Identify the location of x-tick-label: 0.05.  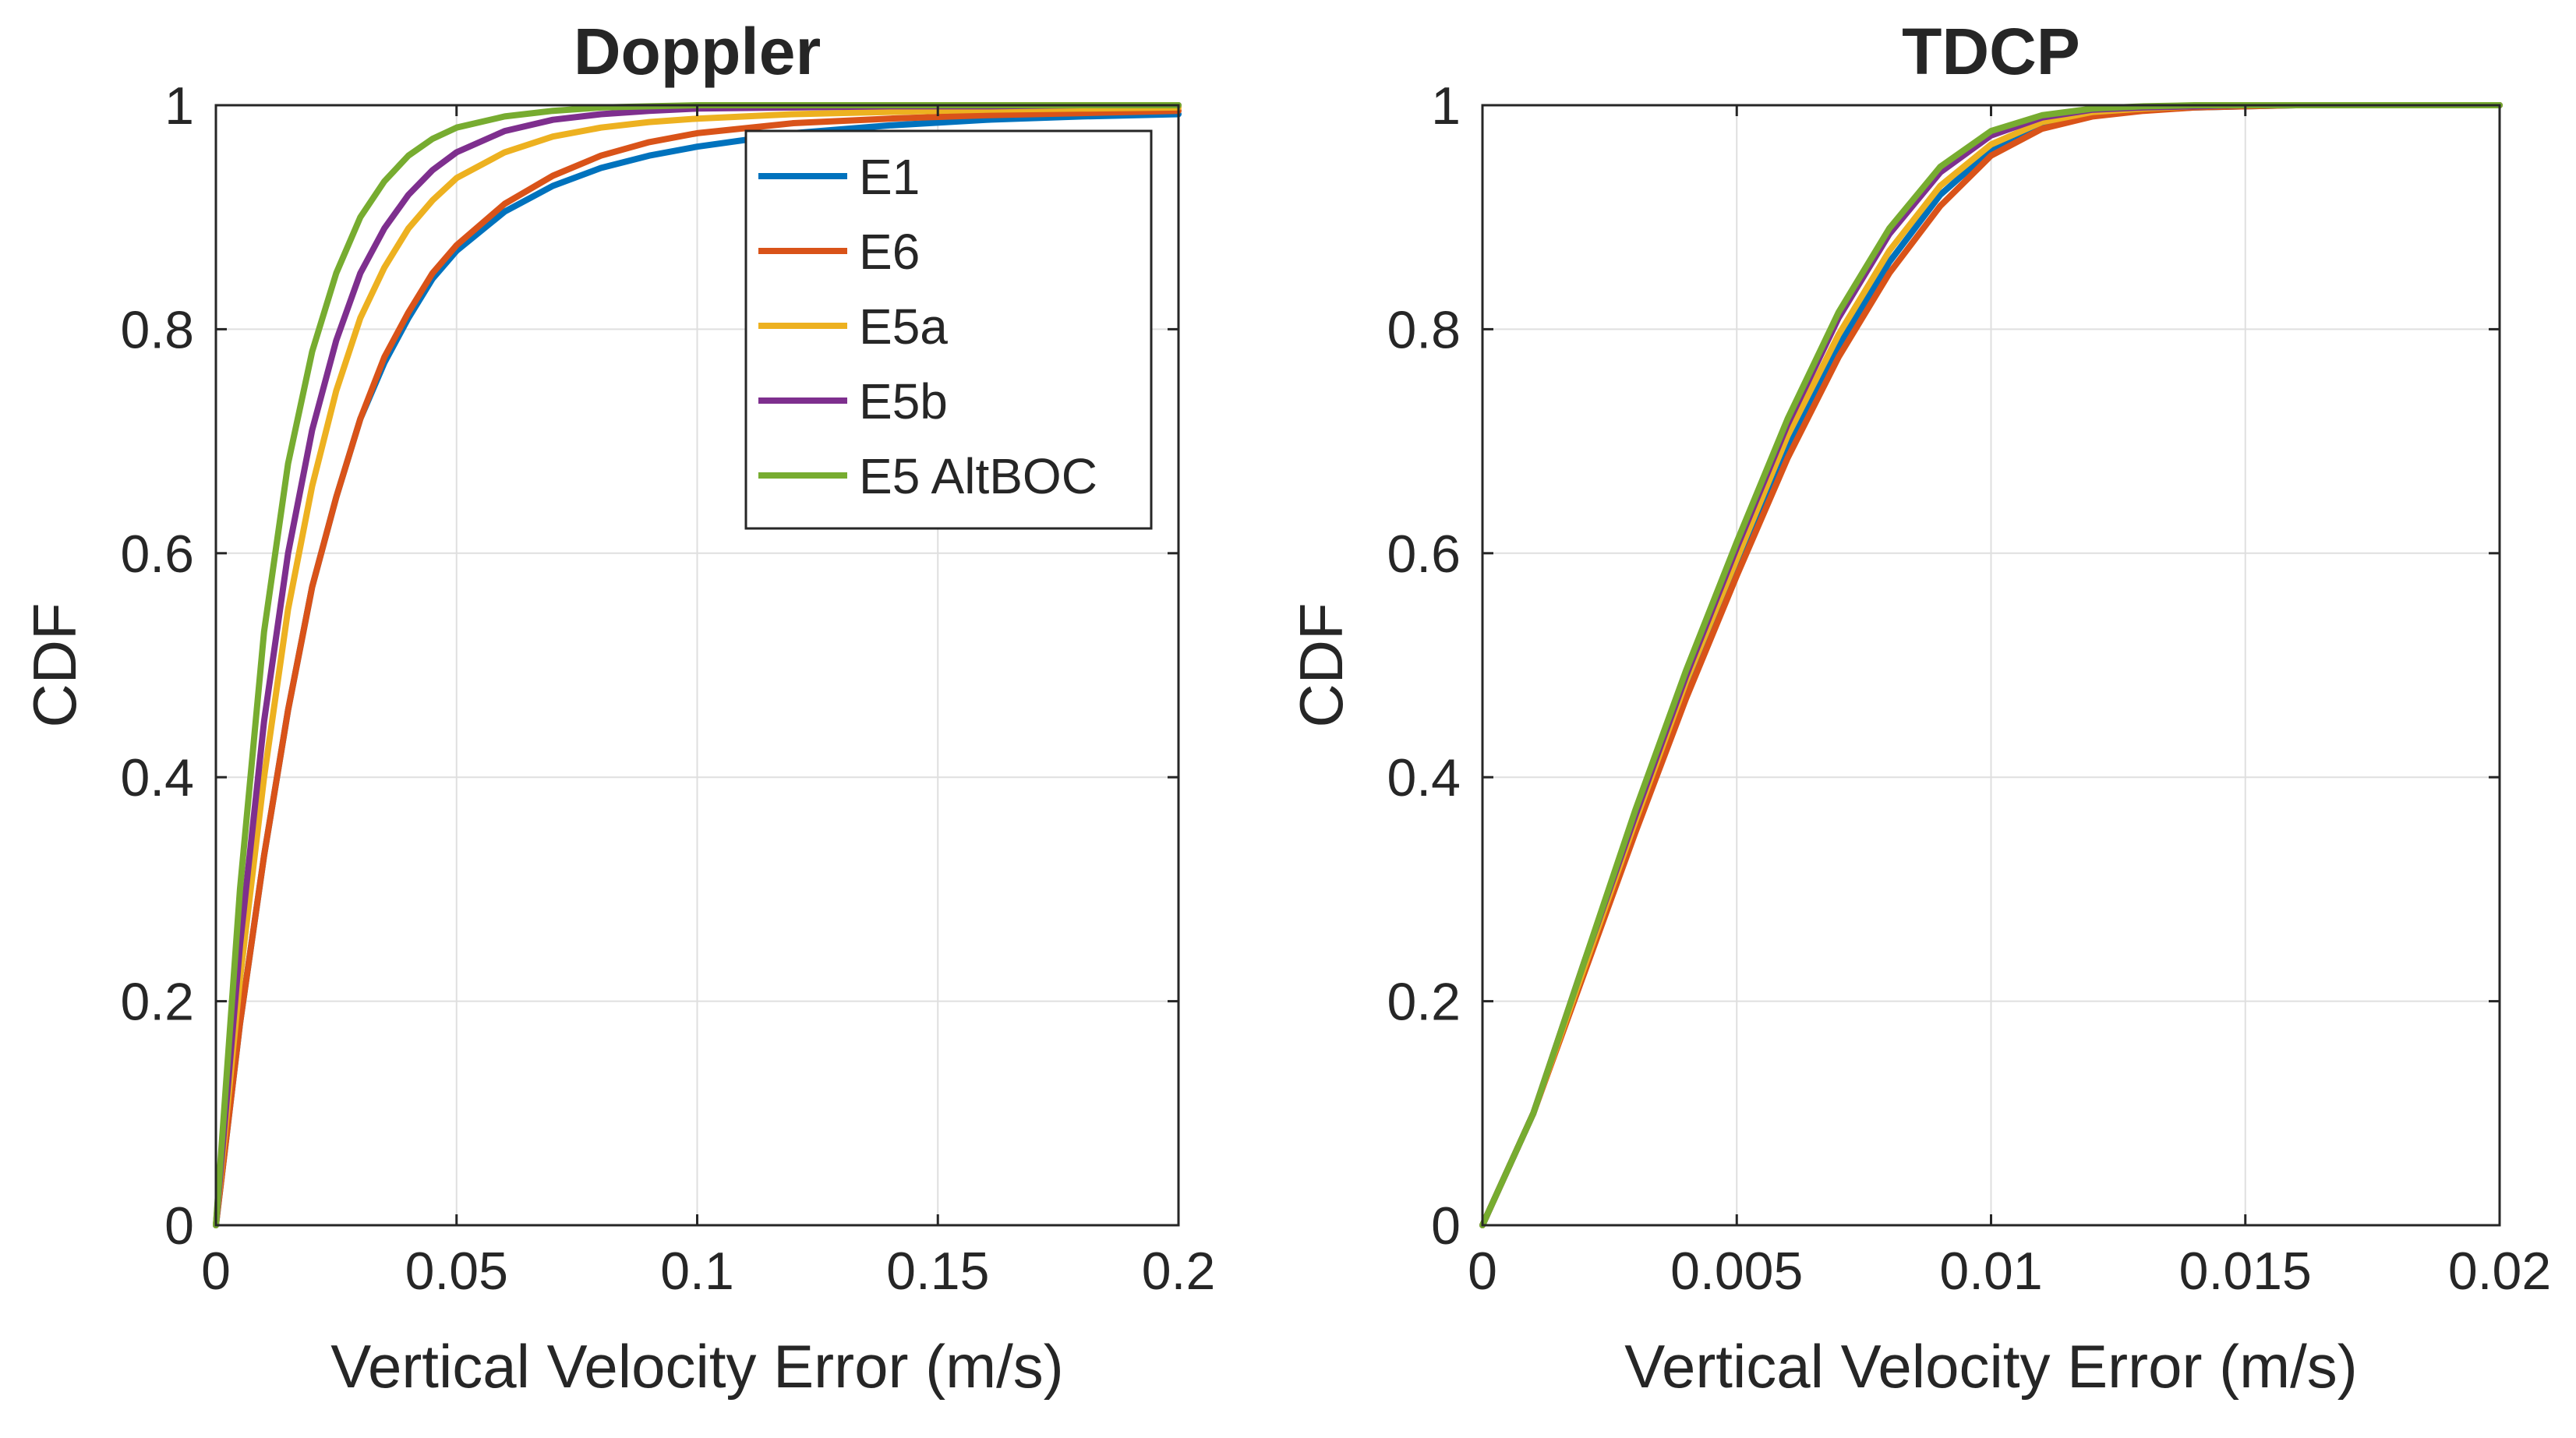
(456, 1271).